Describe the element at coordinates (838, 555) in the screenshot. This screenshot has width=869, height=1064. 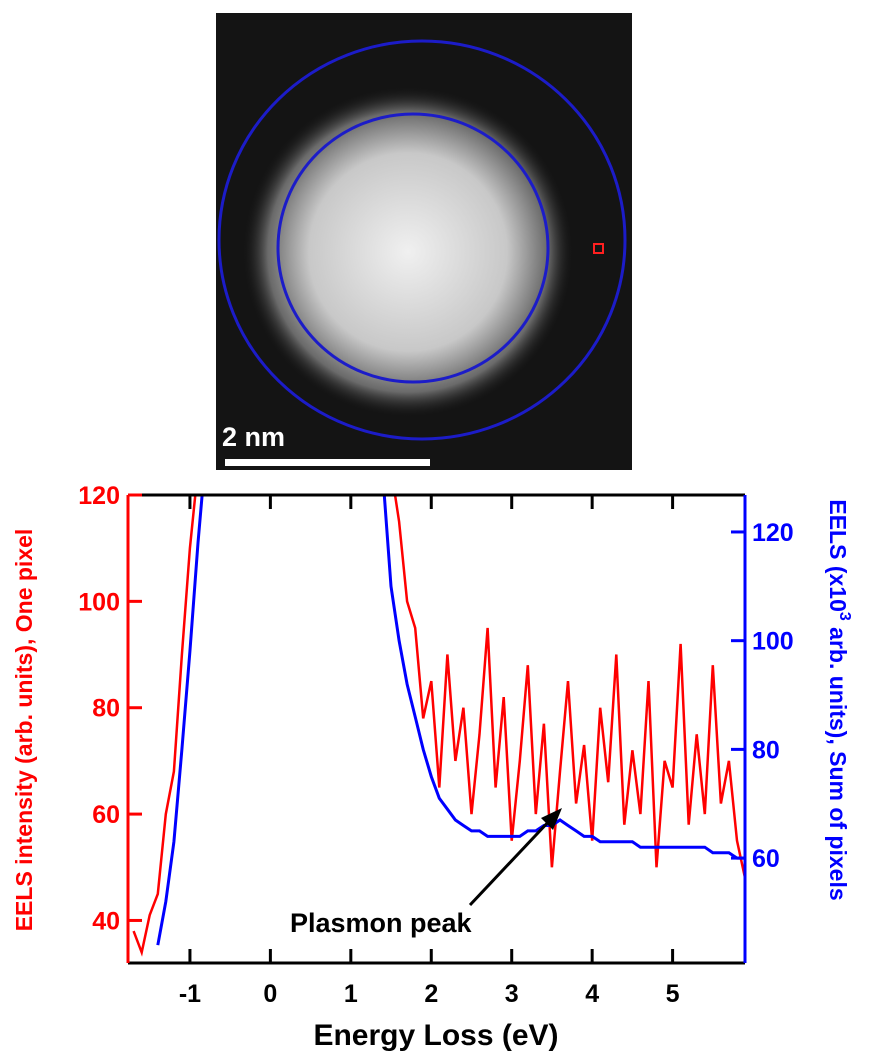
I see `y2-label-prefix: EELS (x10` at that location.